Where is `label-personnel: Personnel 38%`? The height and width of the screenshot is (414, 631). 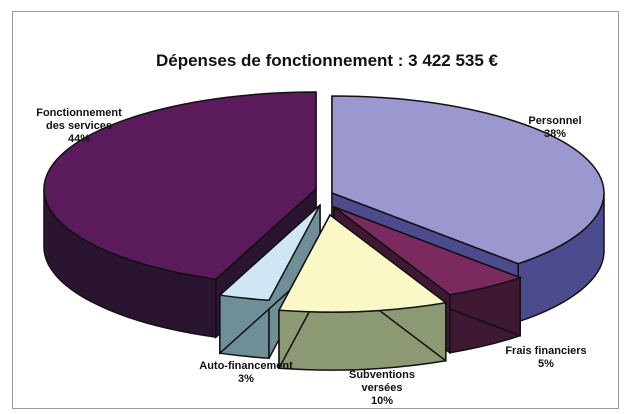
label-personnel: Personnel 38% is located at coordinates (554, 127).